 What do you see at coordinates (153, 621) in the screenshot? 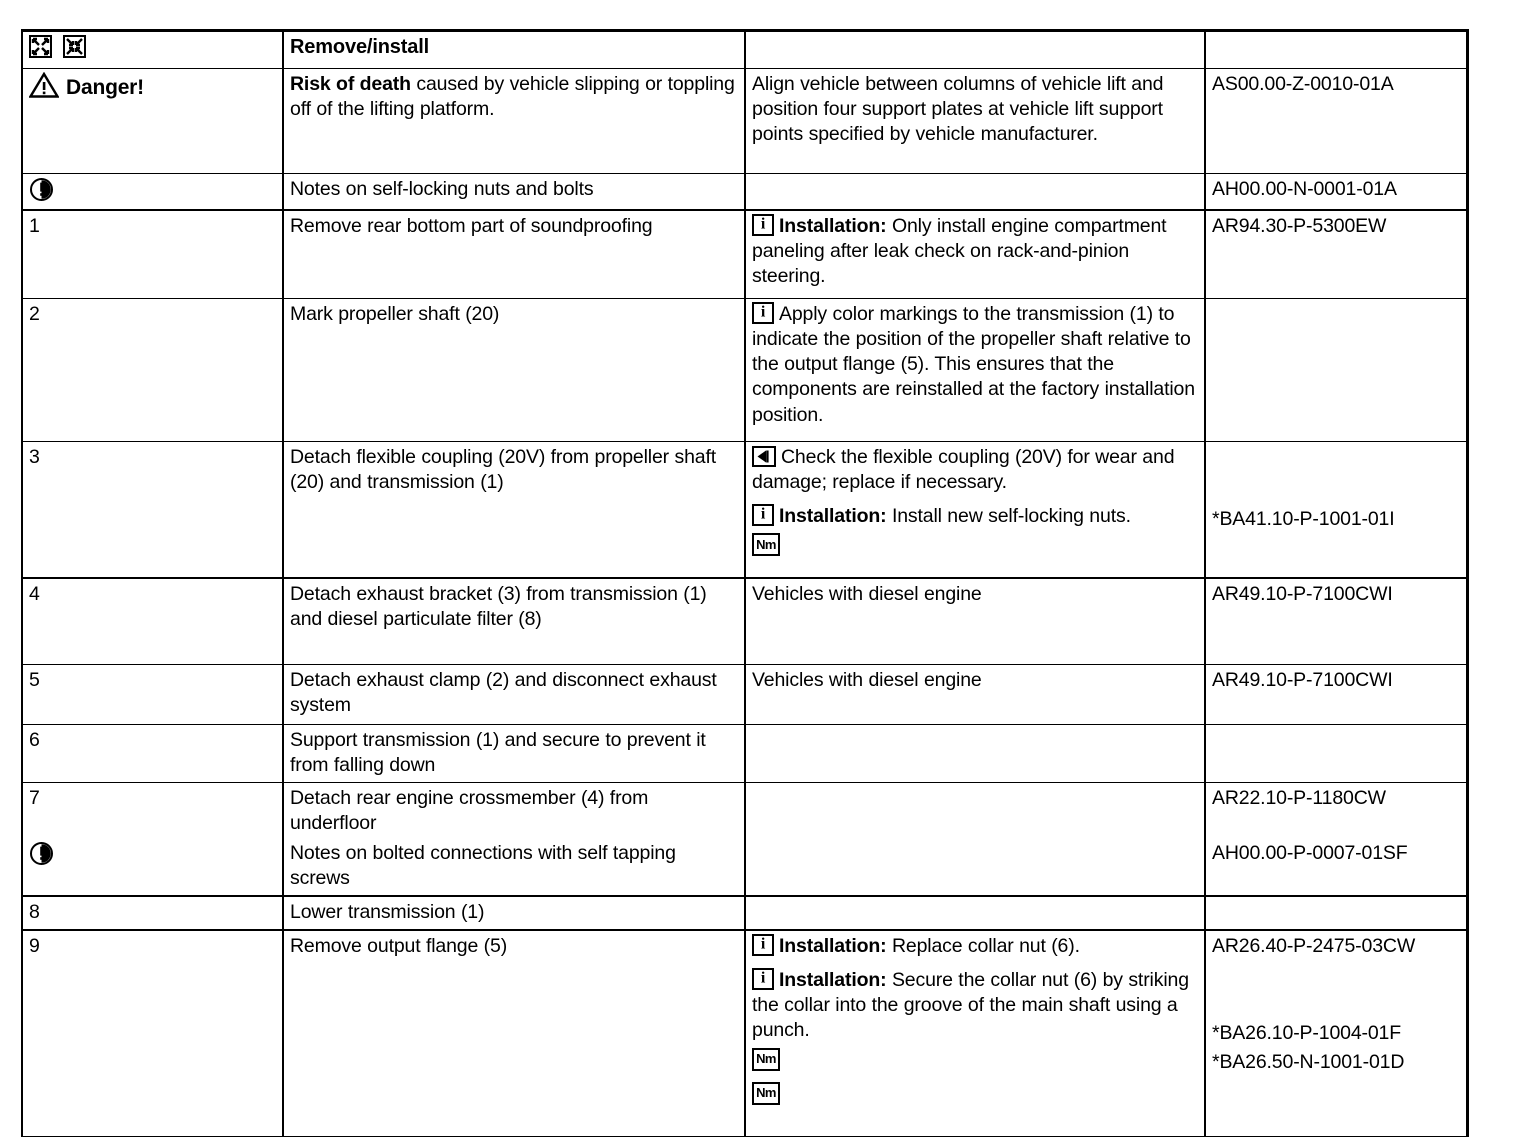
I see `step-number: 4` at bounding box center [153, 621].